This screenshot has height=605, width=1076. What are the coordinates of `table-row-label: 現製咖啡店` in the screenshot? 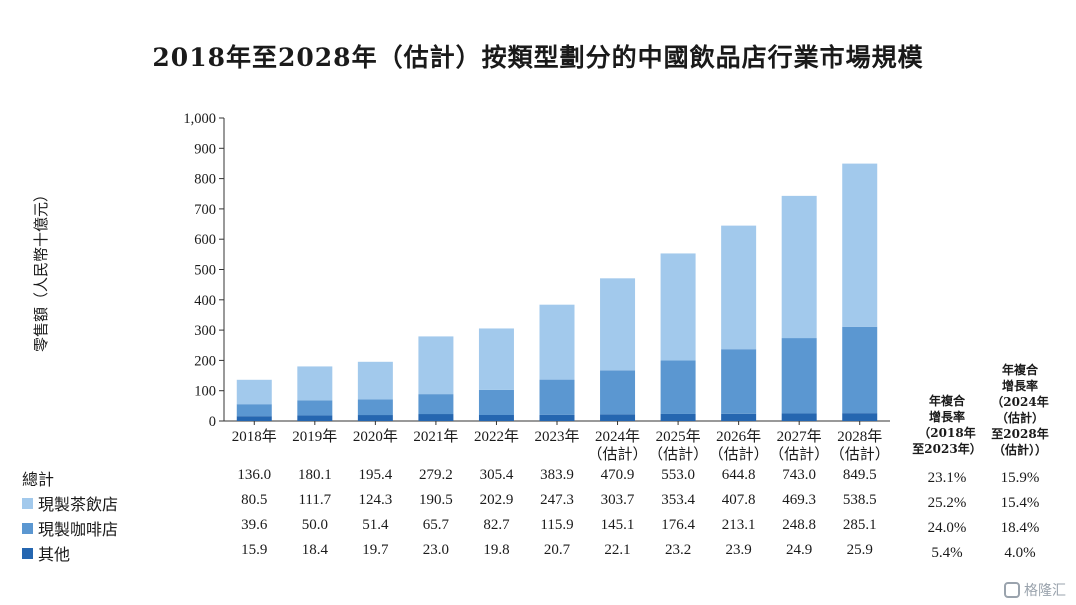 It's located at (70, 528).